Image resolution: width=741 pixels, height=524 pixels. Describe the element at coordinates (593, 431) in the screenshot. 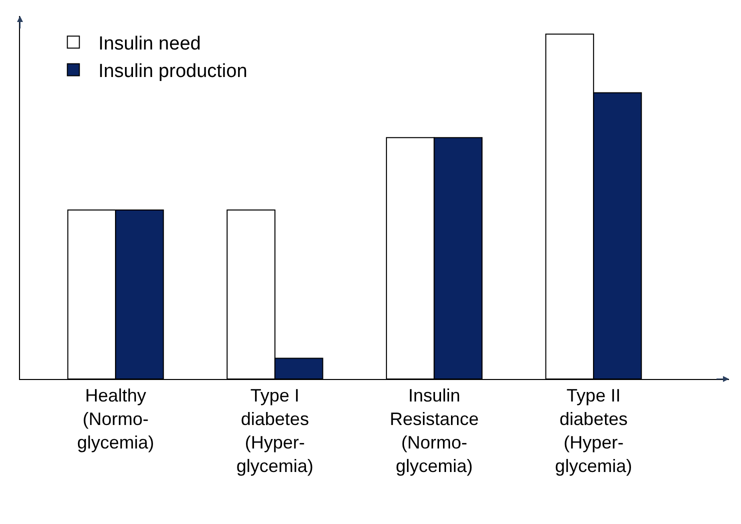

I see `x-tick-label: Type II diabetes (Hyper- glycemia)` at that location.